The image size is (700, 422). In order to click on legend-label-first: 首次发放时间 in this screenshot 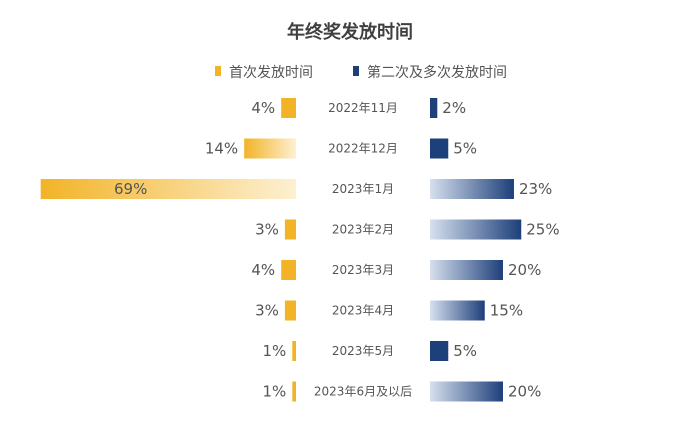, I will do `click(271, 73)`.